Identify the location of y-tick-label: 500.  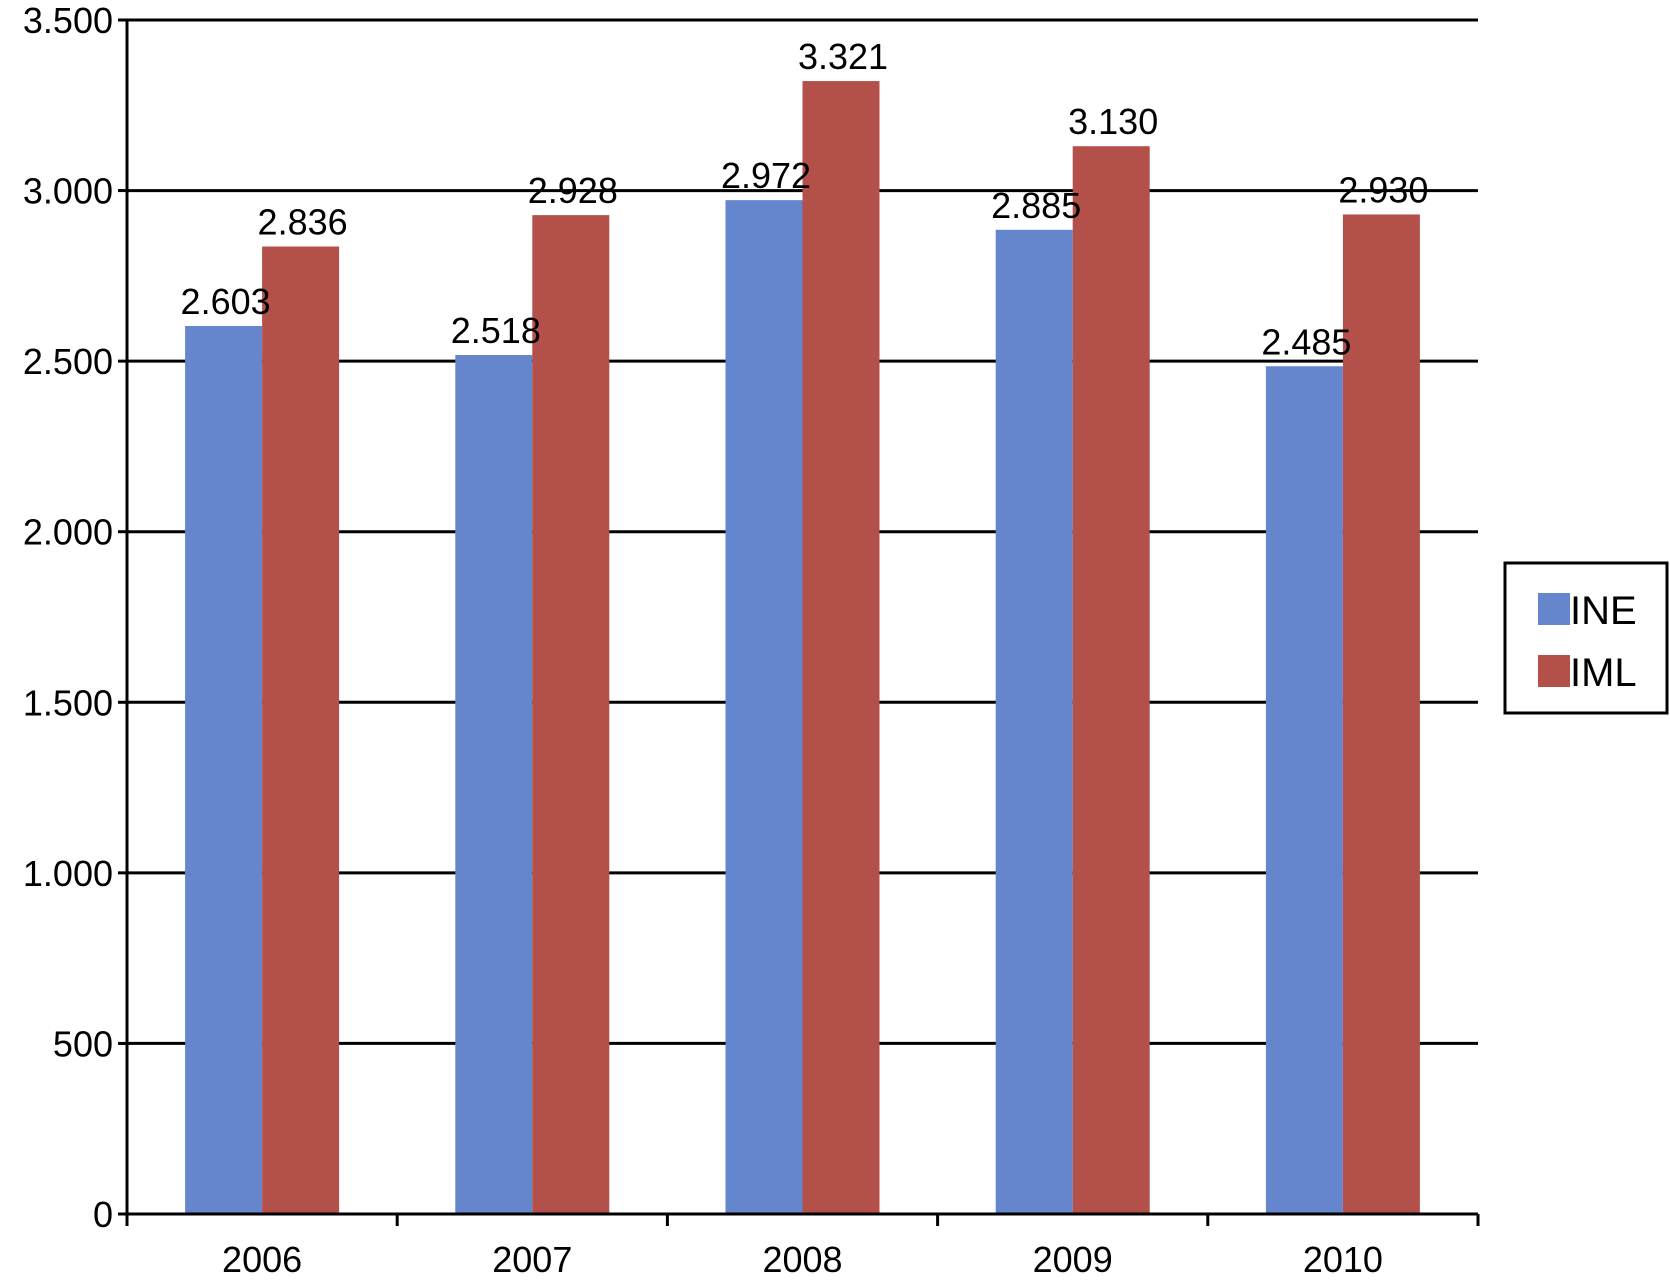
(83, 1043).